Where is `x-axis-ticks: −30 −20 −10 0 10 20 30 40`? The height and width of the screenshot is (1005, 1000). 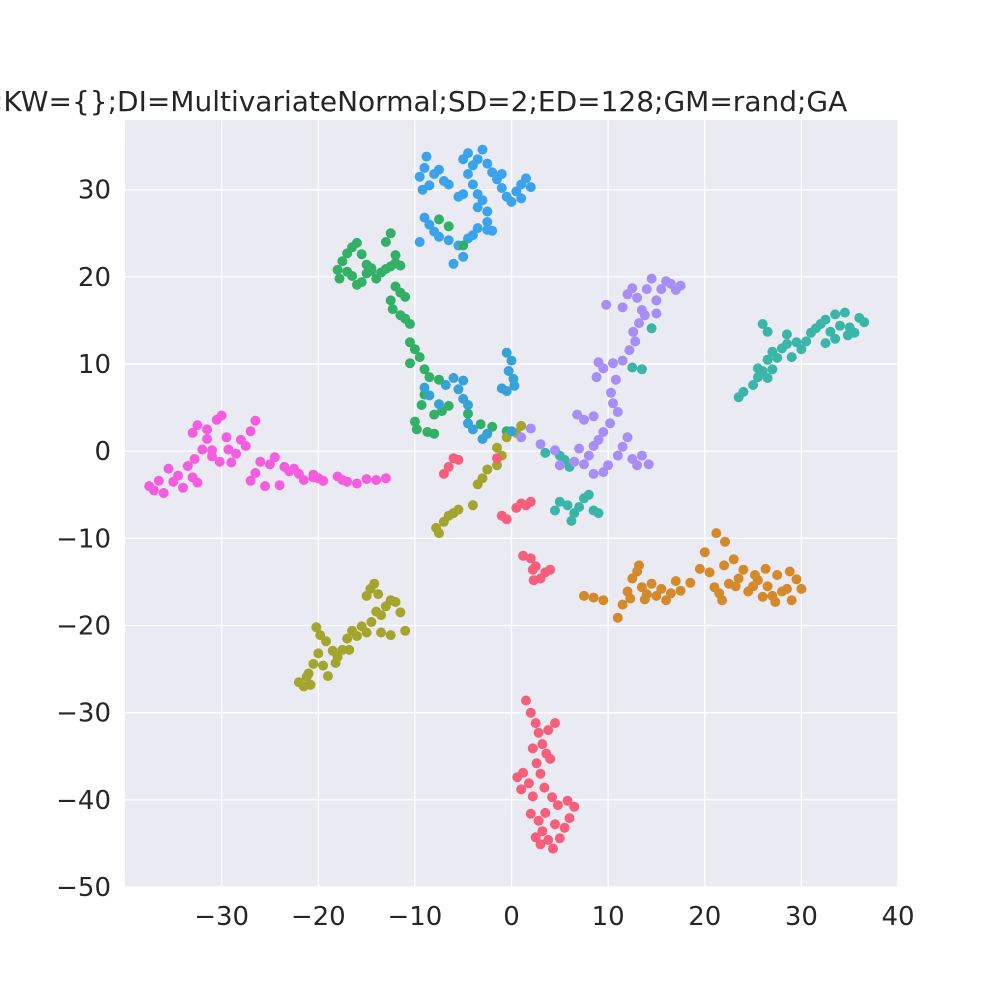
x-axis-ticks: −30 −20 −10 0 10 20 30 40 is located at coordinates (554, 917).